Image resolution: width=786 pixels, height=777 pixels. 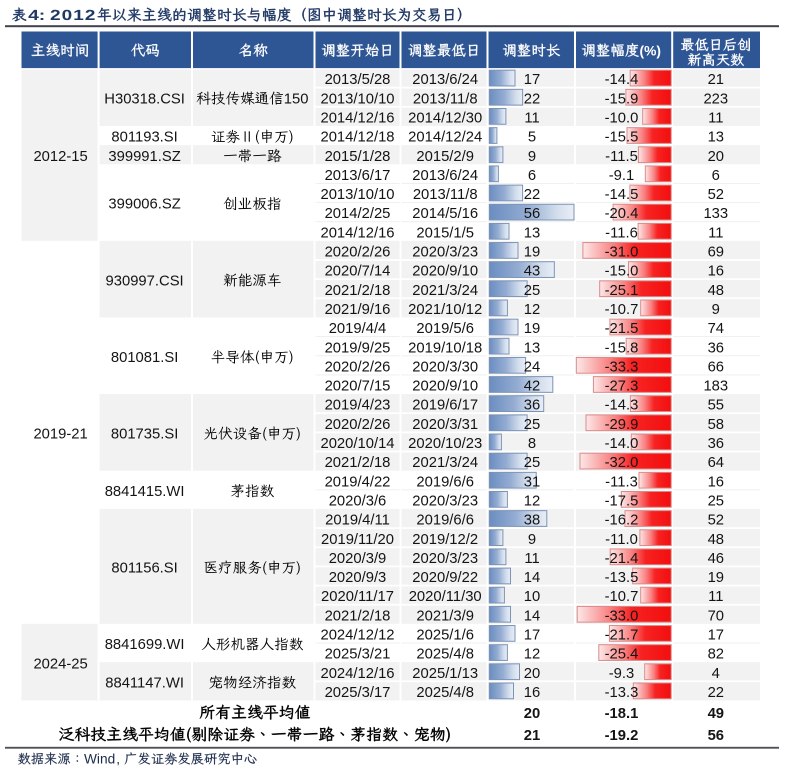 I want to click on svg-text: -29.9, so click(x=622, y=425).